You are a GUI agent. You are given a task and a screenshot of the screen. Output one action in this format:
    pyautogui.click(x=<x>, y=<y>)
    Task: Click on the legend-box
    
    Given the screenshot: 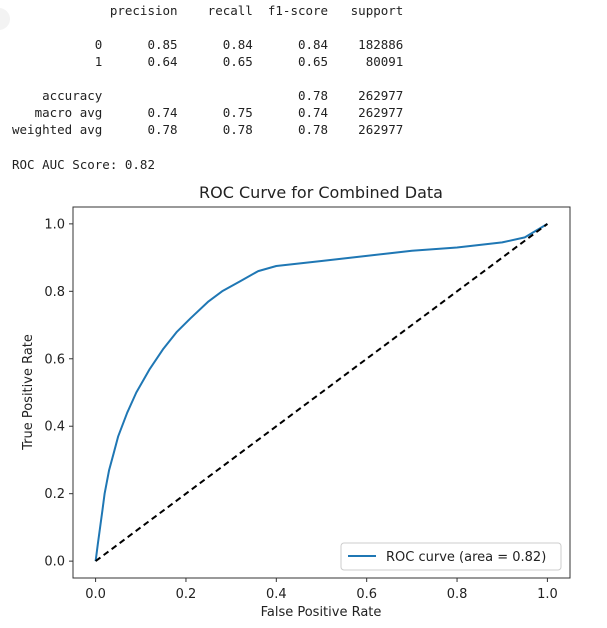 What is the action you would take?
    pyautogui.click(x=451, y=556)
    